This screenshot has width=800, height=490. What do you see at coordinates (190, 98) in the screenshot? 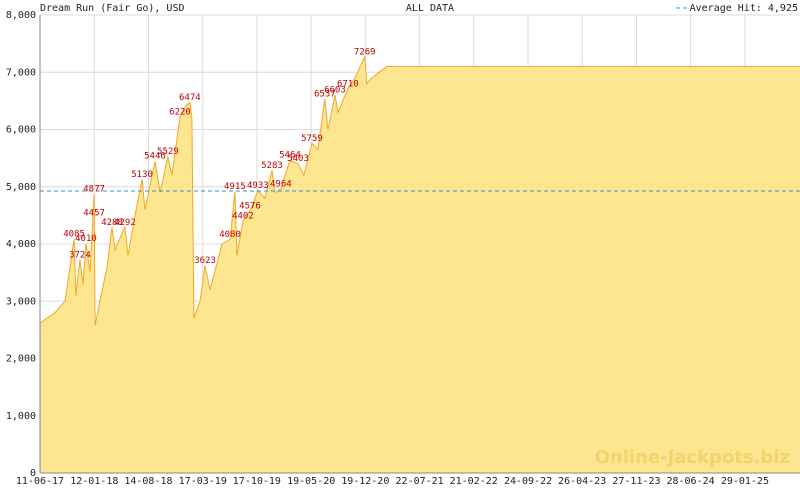
I see `peak-label: 6474` at bounding box center [190, 98].